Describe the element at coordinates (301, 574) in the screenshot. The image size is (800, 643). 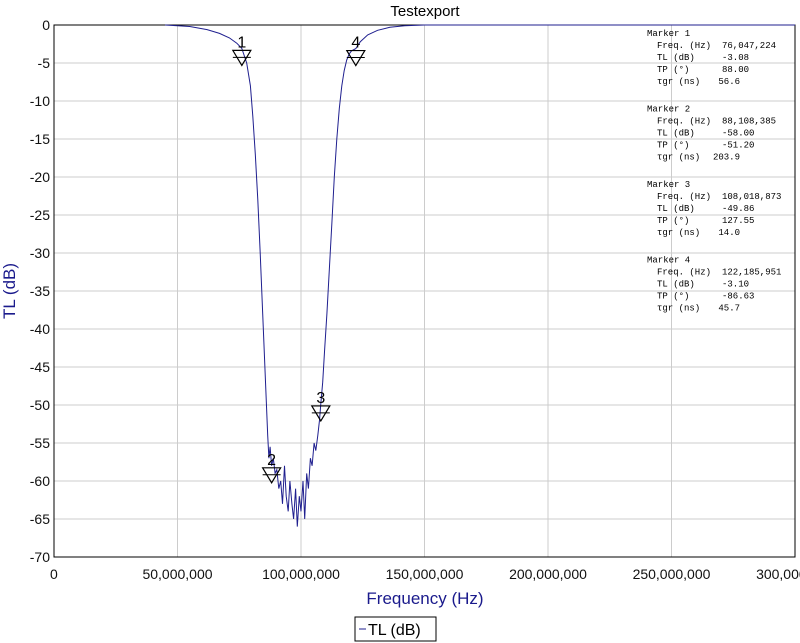
I see `x-tick-label: 100,000,000` at that location.